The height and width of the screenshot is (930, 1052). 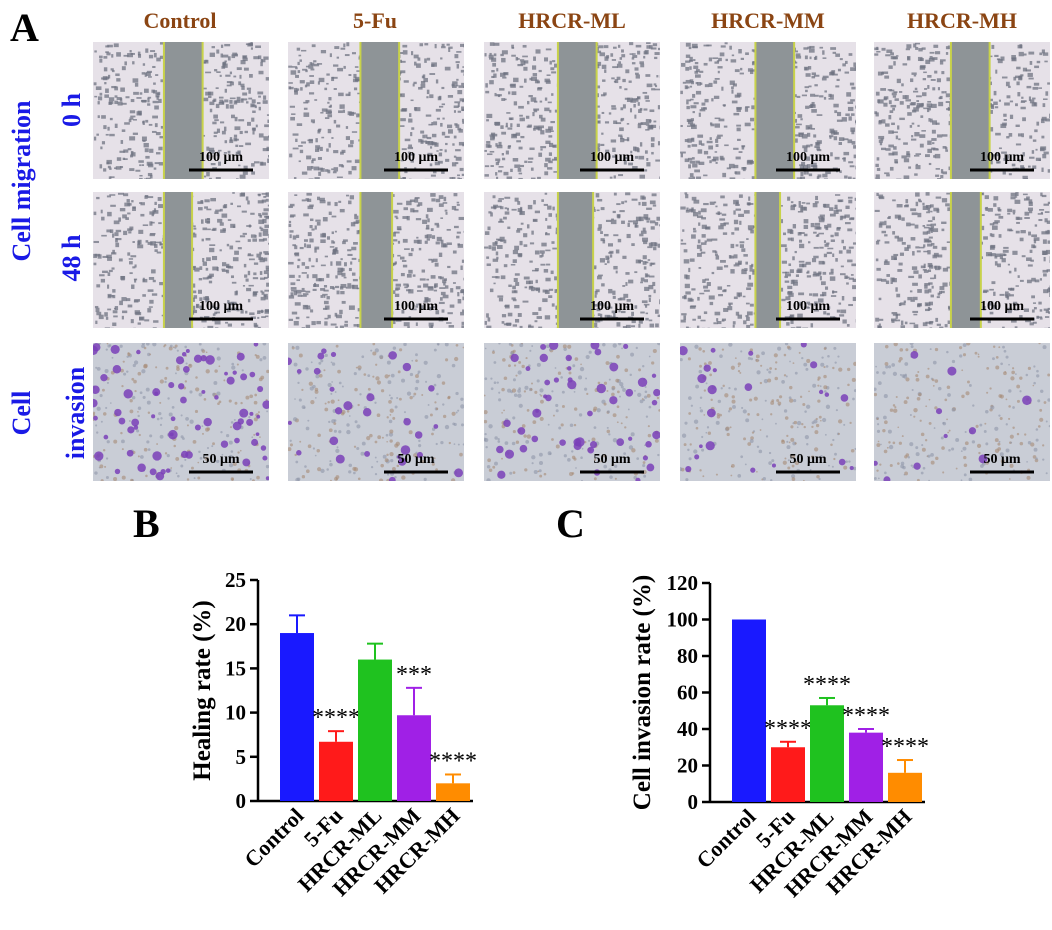 What do you see at coordinates (146, 523) in the screenshot?
I see `panel-b-letter: B` at bounding box center [146, 523].